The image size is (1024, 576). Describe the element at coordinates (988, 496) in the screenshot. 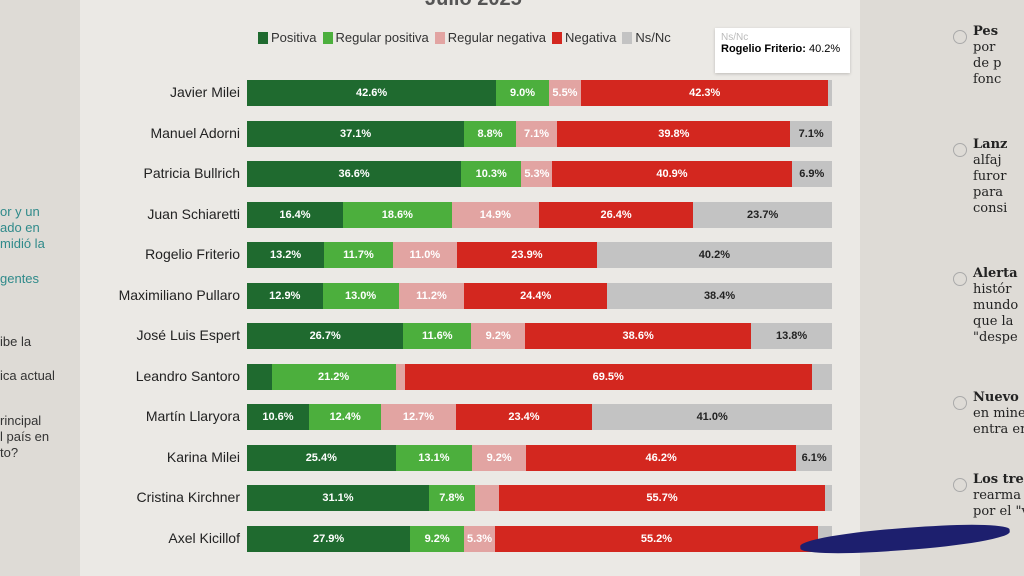

I see `news-item: Los tresrearmapor el "vi` at that location.